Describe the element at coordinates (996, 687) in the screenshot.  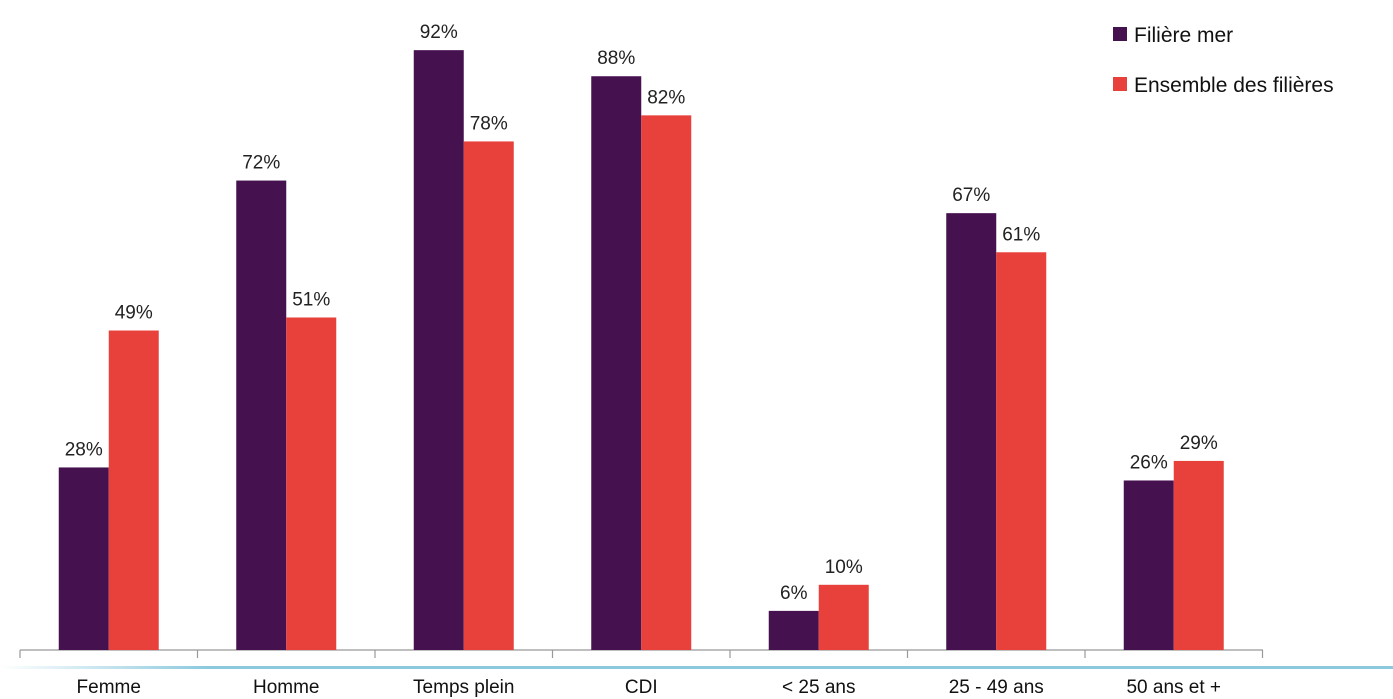
I see `category-label-25-49-ans: 25 - 49 ans` at that location.